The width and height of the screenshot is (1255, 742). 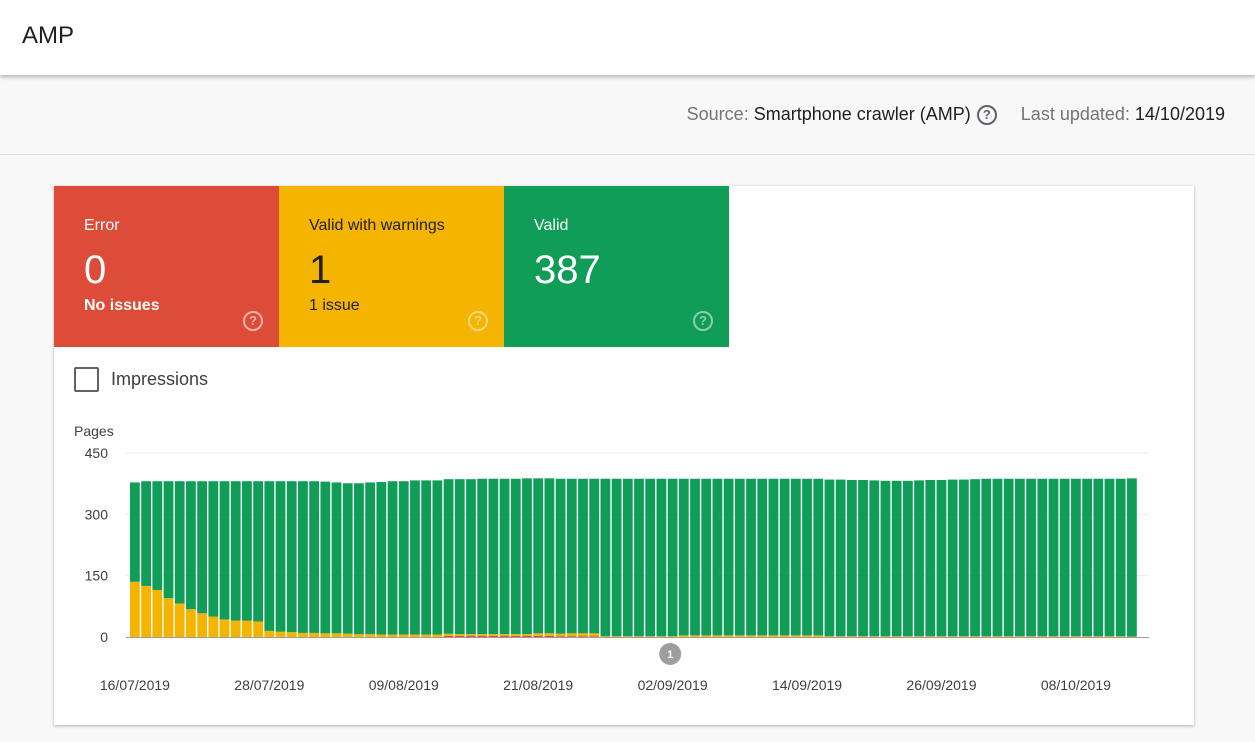 I want to click on error-tile: Error 0 No issues ?, so click(x=166, y=266).